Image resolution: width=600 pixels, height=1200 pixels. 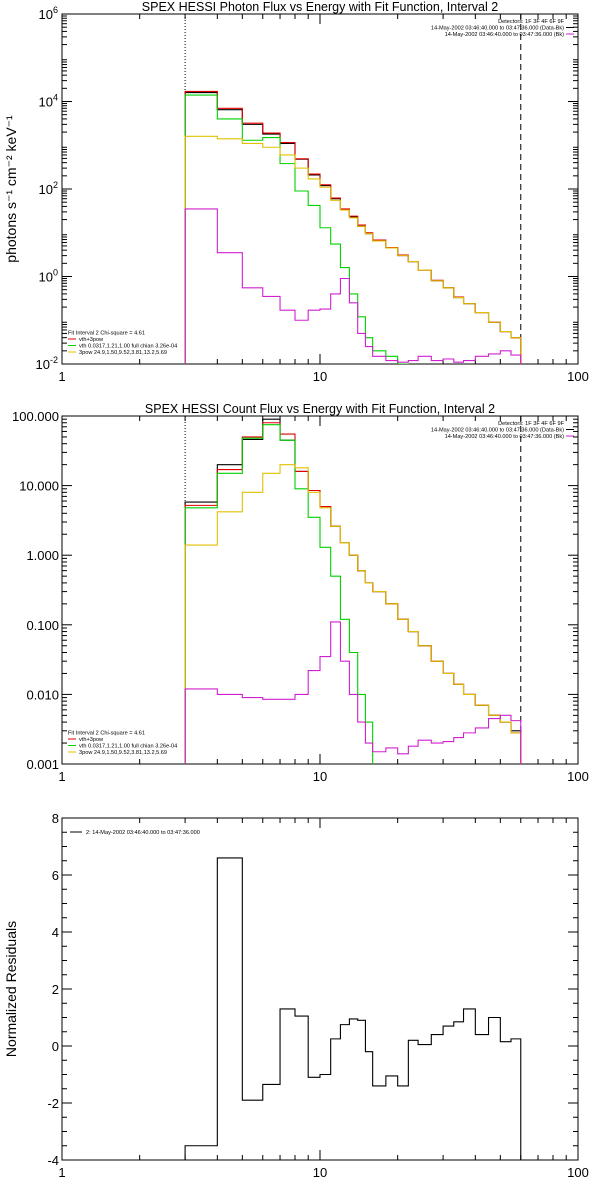 What do you see at coordinates (48, 188) in the screenshot?
I see `y-tick-label: 10²` at bounding box center [48, 188].